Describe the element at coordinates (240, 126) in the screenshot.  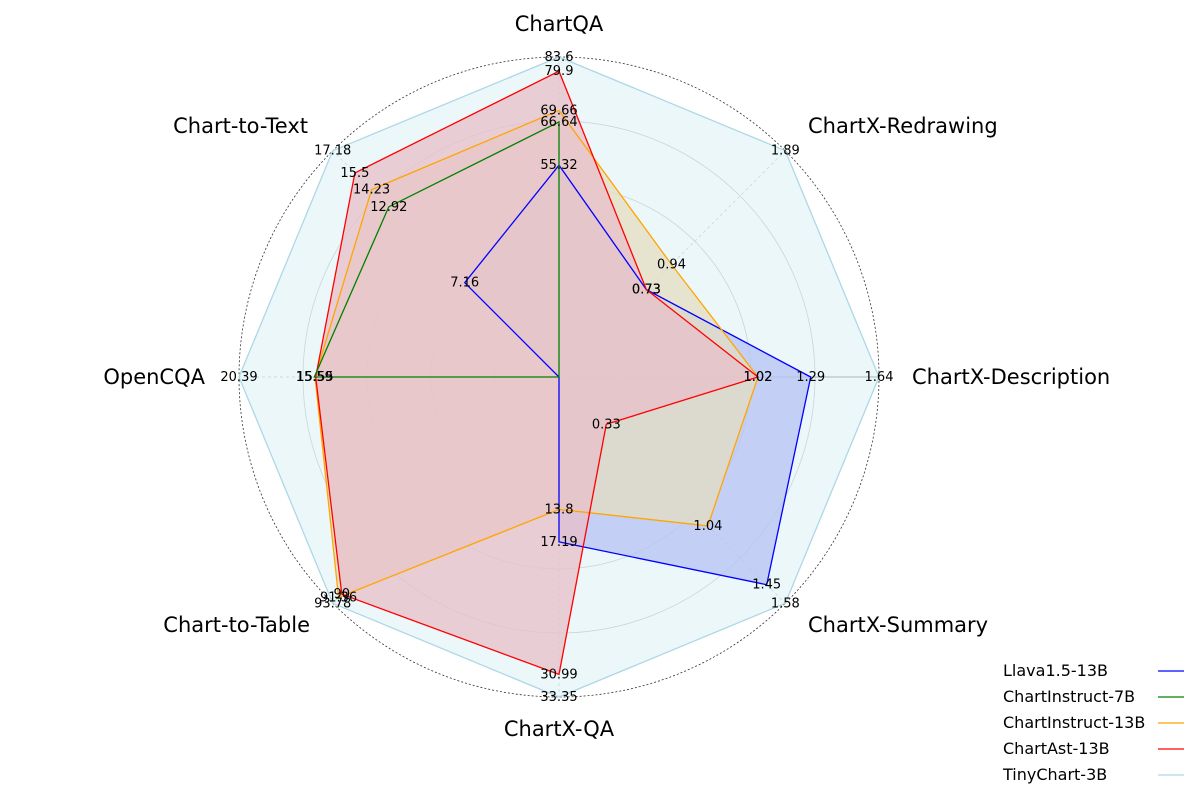
I see `axis-label-chart-to-text: Chart-to-Text` at that location.